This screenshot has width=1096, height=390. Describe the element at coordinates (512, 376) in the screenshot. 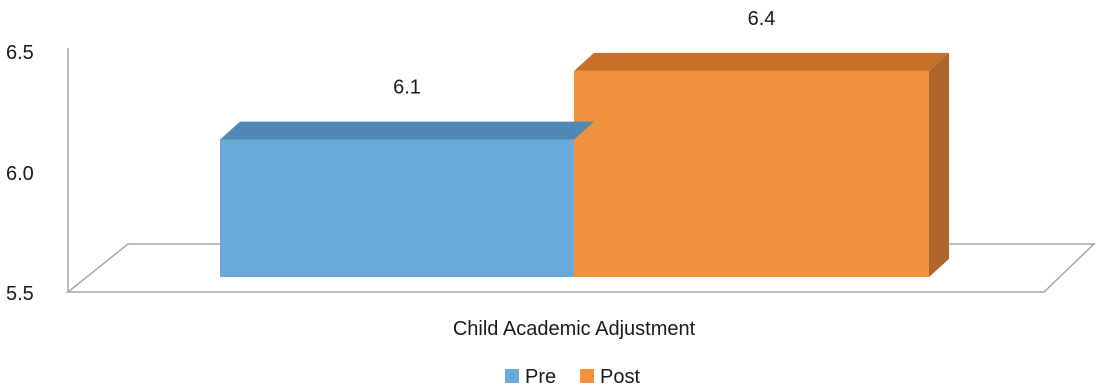

I see `legend-swatch-pre` at that location.